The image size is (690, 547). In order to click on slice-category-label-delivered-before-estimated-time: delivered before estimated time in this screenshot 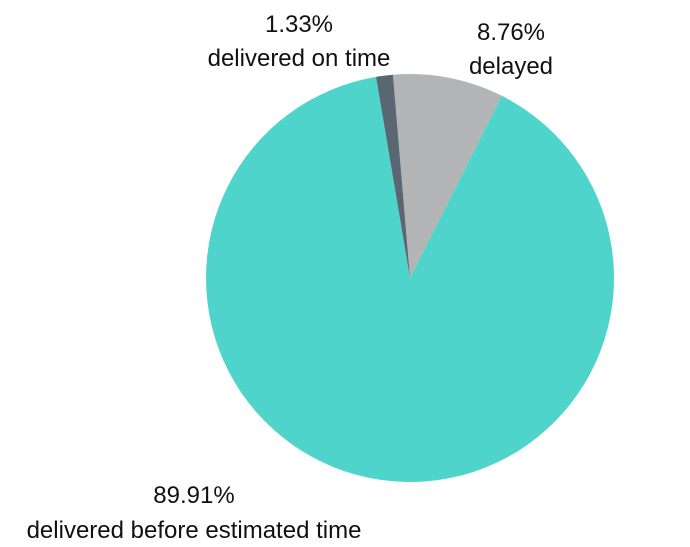, I will do `click(194, 530)`.